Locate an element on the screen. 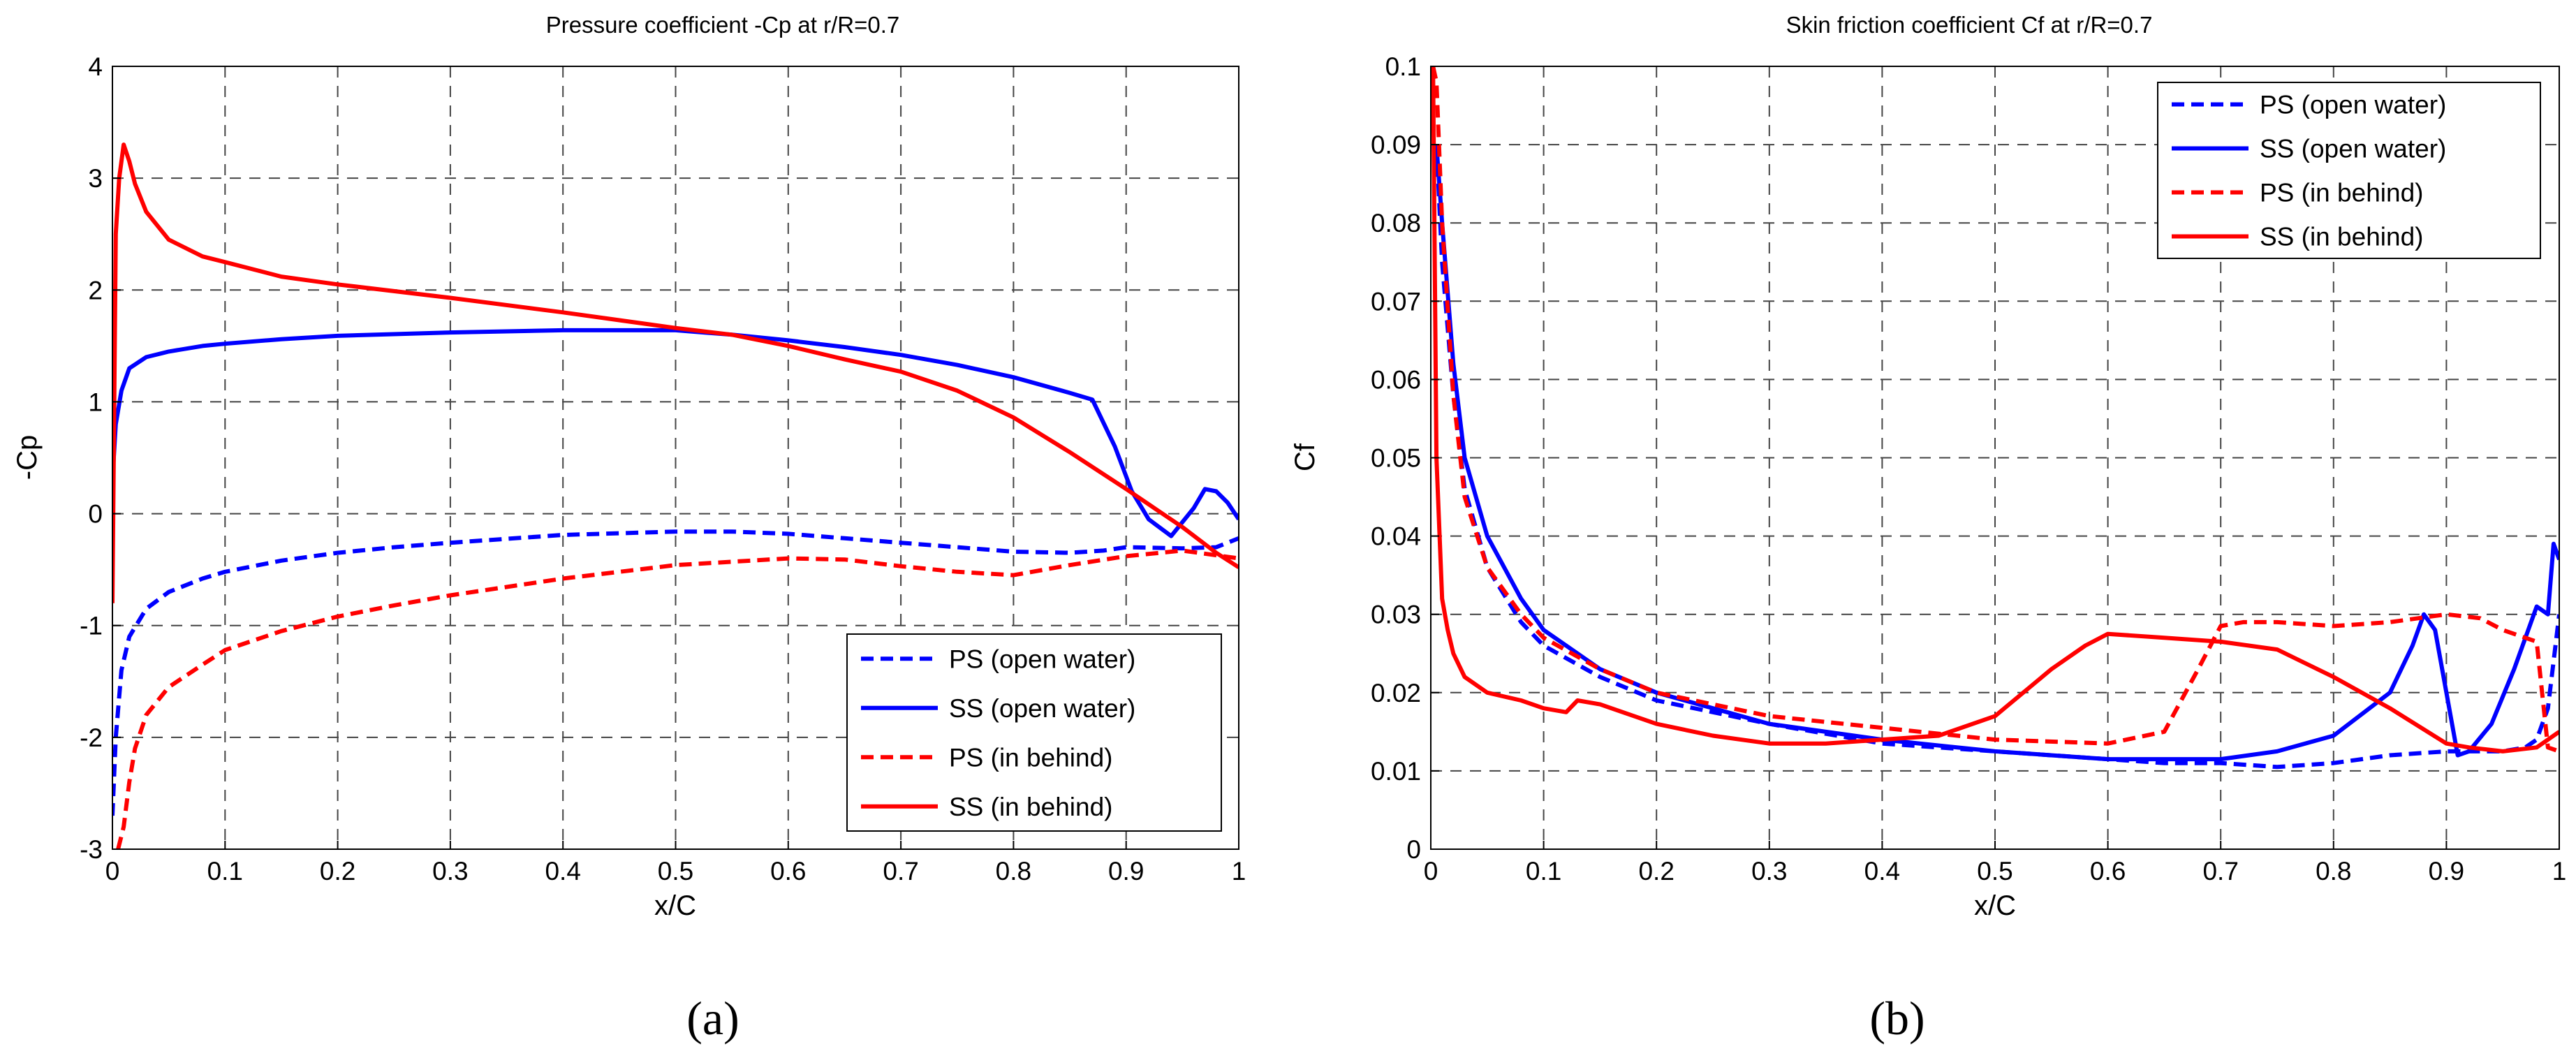 Image resolution: width=2576 pixels, height=1051 pixels. chart-a-yticks: -3 -2 -1 0 1 2 3 4 is located at coordinates (100, 458).